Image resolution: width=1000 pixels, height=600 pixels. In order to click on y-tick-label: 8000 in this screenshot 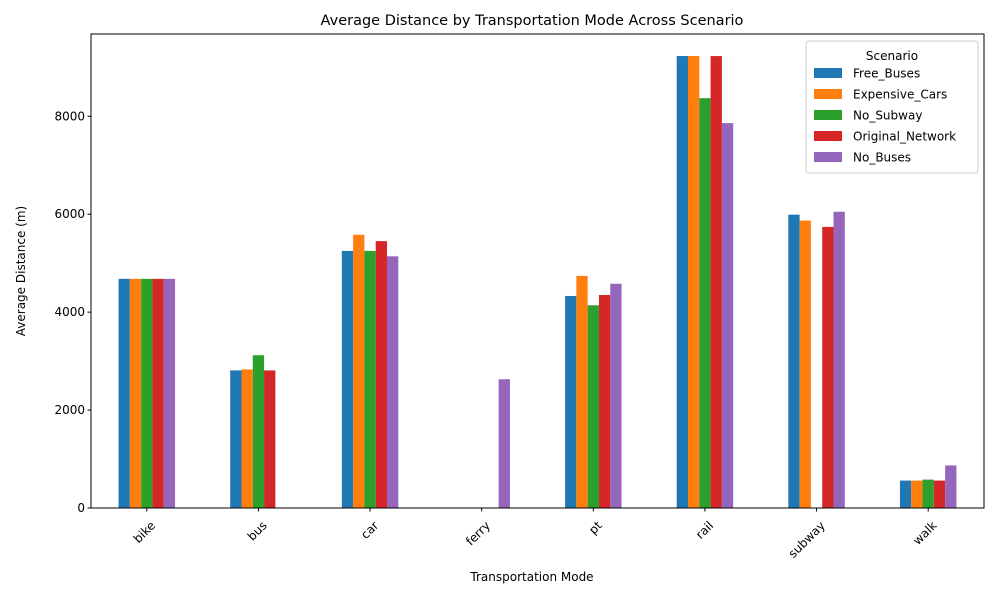, I will do `click(69, 116)`.